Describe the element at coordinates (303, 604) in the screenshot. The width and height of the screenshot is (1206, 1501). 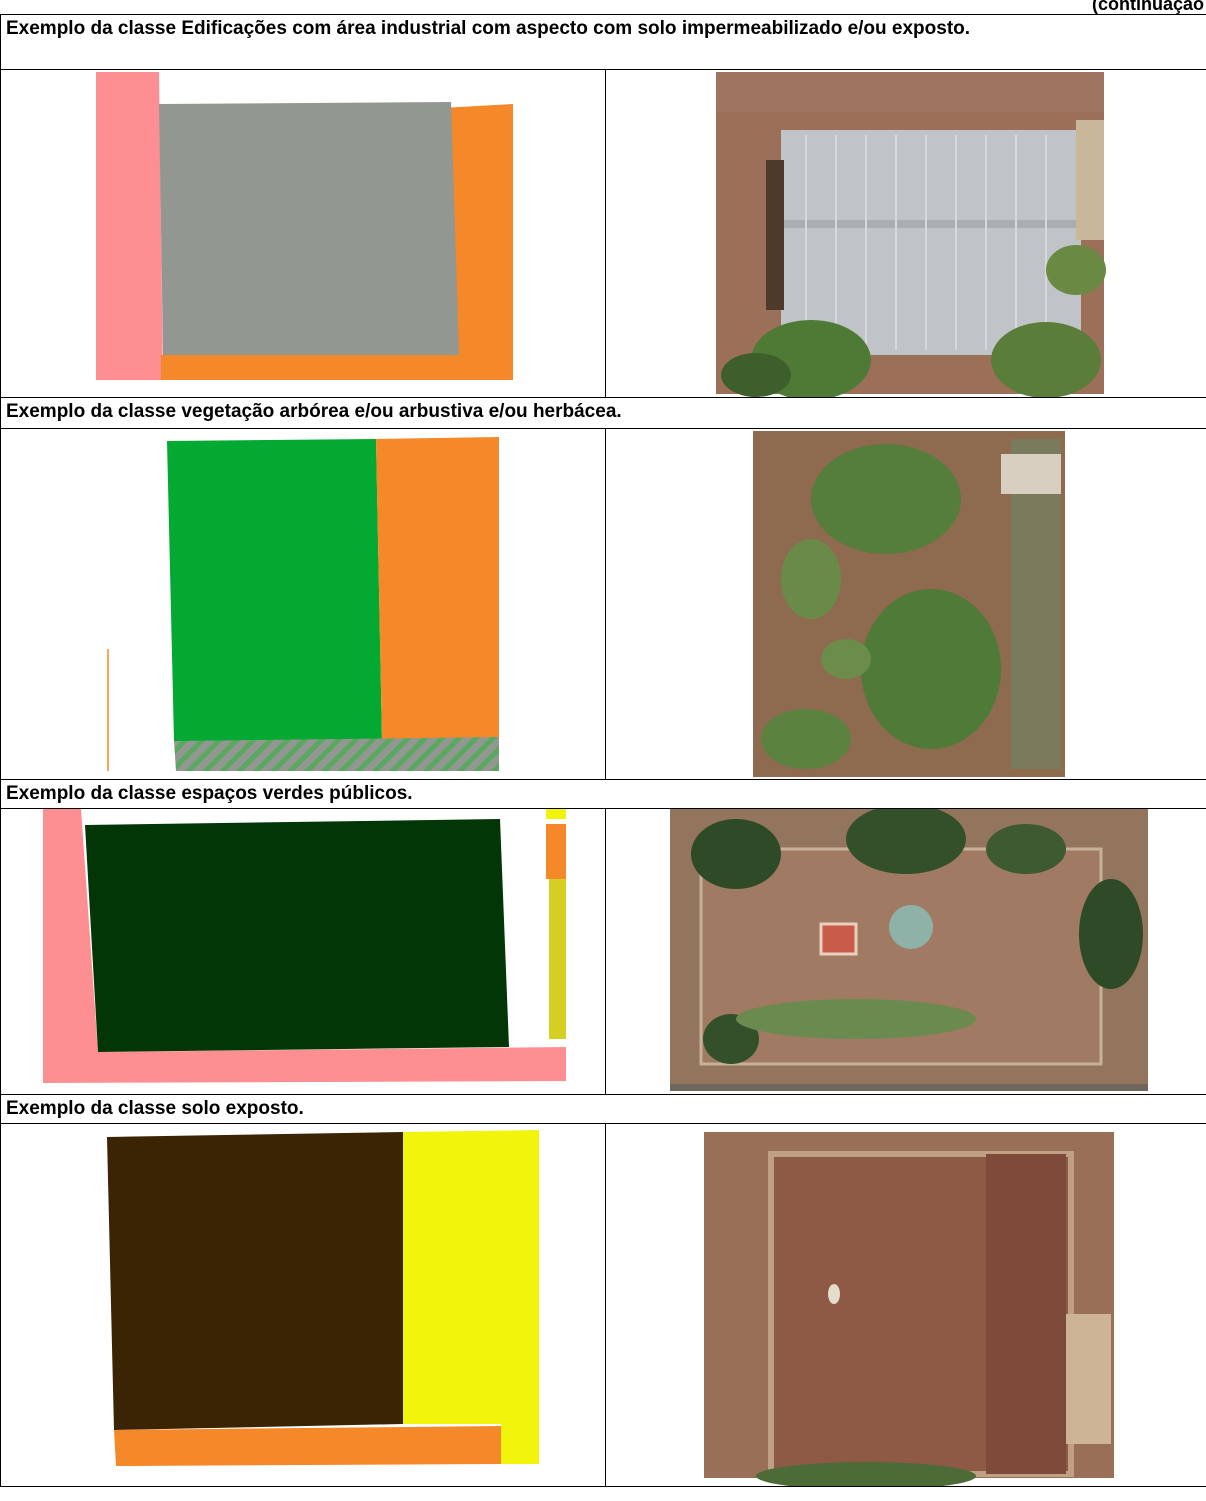
I see `classification-map-vegetation` at that location.